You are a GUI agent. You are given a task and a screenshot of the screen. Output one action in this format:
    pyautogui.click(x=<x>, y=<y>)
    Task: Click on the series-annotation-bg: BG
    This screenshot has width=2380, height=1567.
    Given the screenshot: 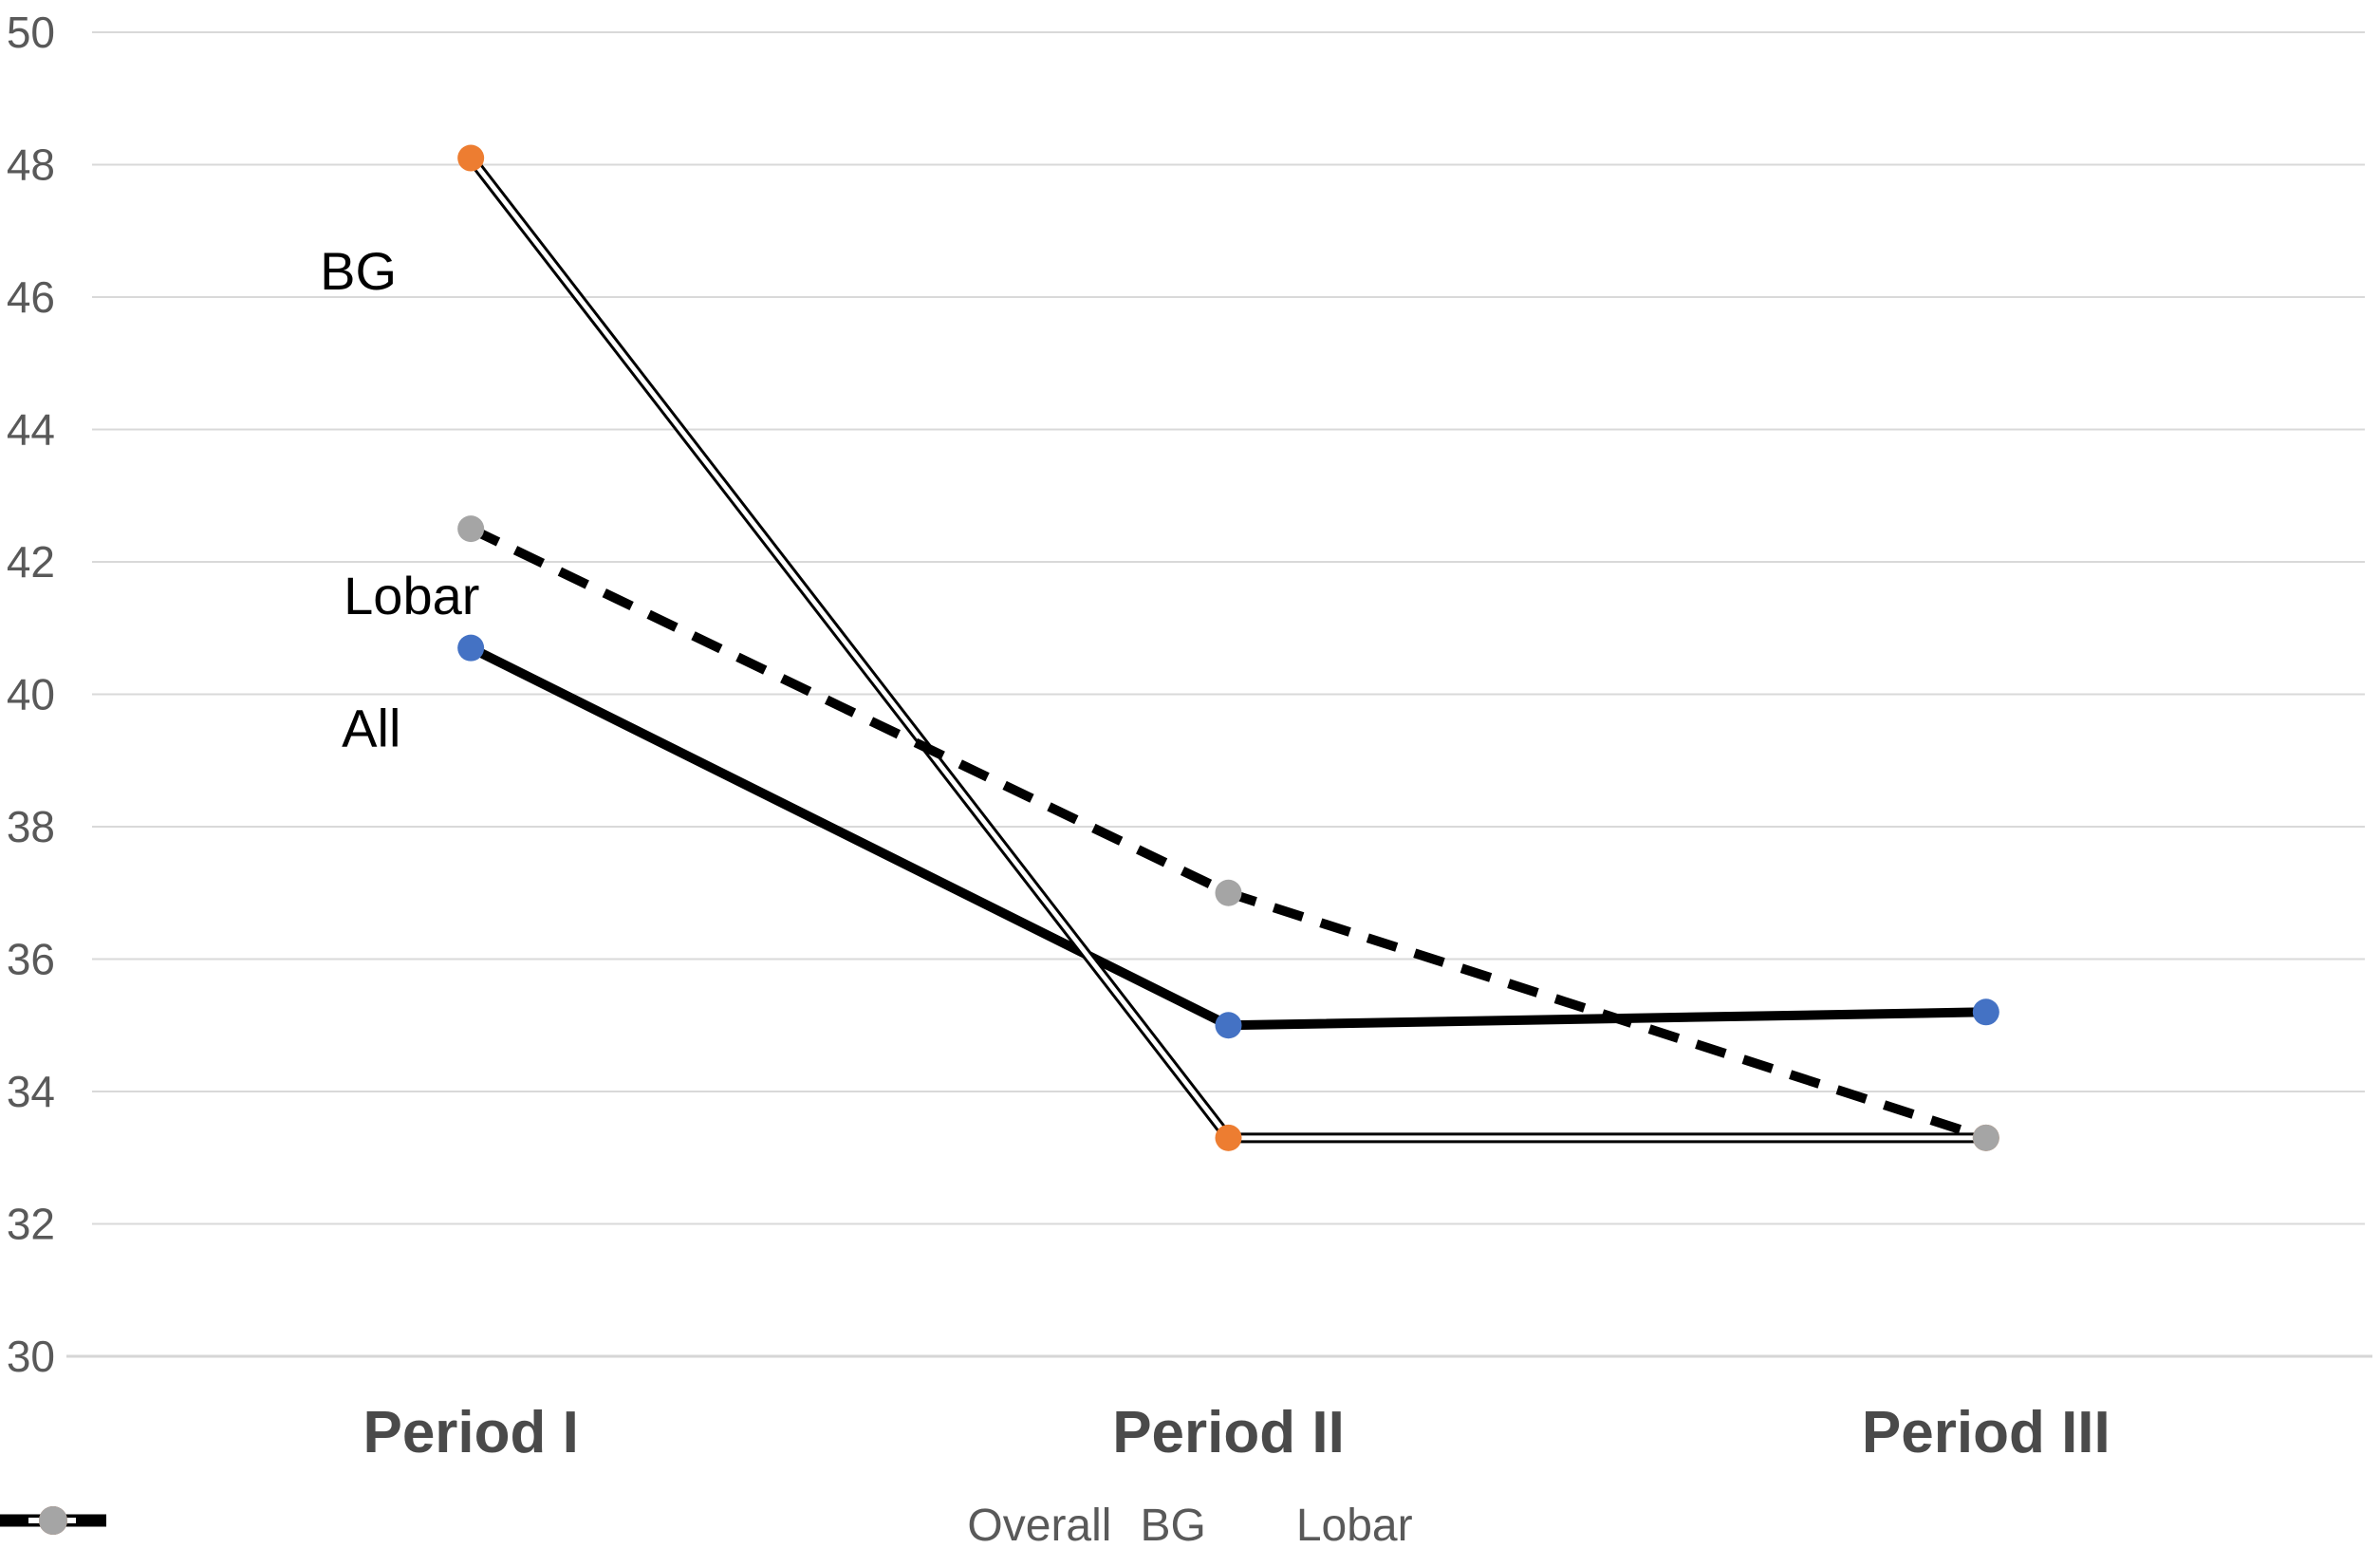 What is the action you would take?
    pyautogui.click(x=358, y=271)
    